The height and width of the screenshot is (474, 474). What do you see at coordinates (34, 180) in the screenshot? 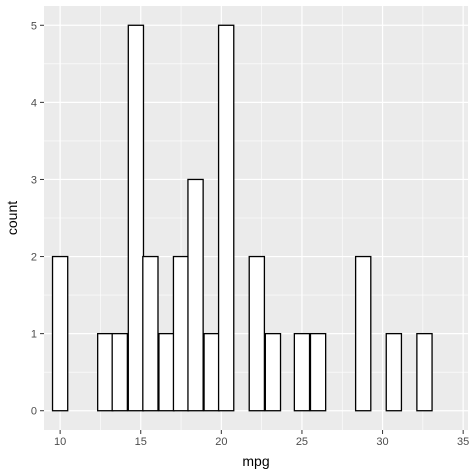
I see `y-tick-label: 3` at bounding box center [34, 180].